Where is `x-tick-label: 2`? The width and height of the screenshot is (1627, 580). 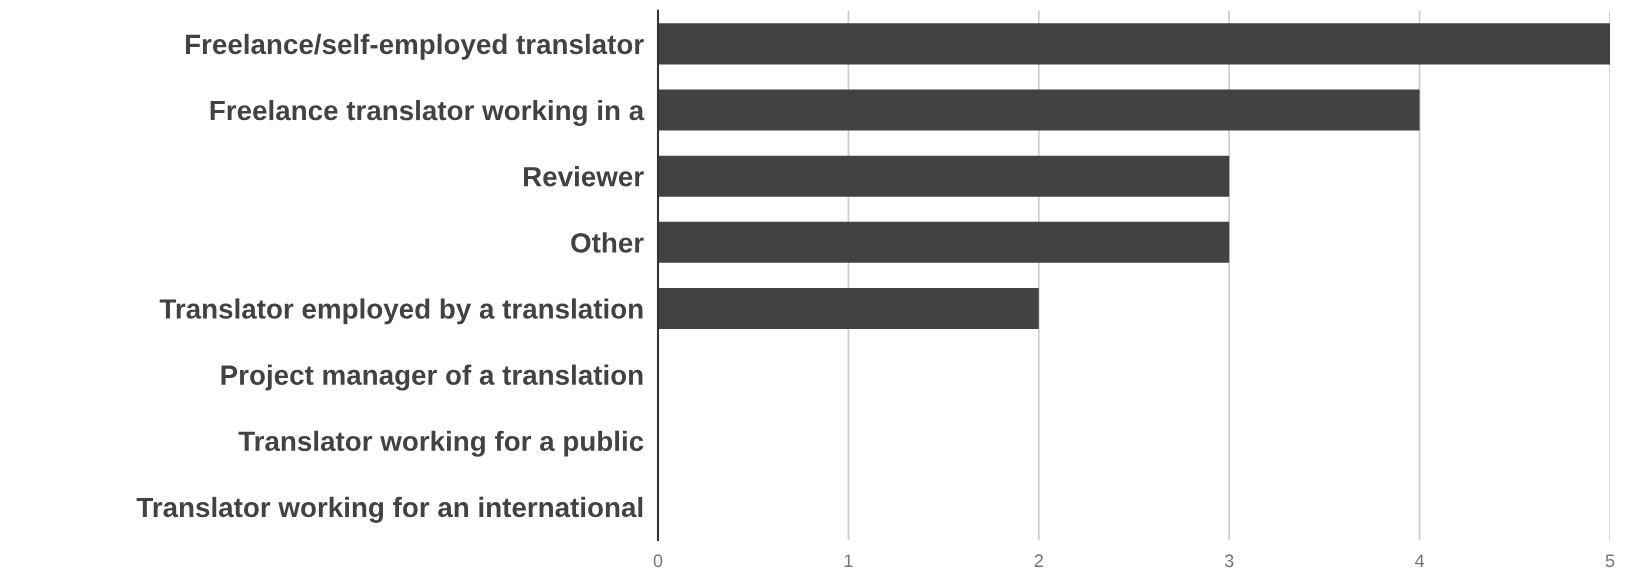 x-tick-label: 2 is located at coordinates (1038, 560).